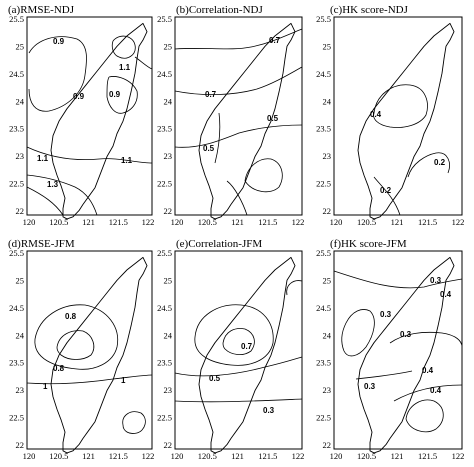 The width and height of the screenshot is (474, 467). What do you see at coordinates (275, 40) in the screenshot?
I see `panel-b-contour-label: 0.7` at bounding box center [275, 40].